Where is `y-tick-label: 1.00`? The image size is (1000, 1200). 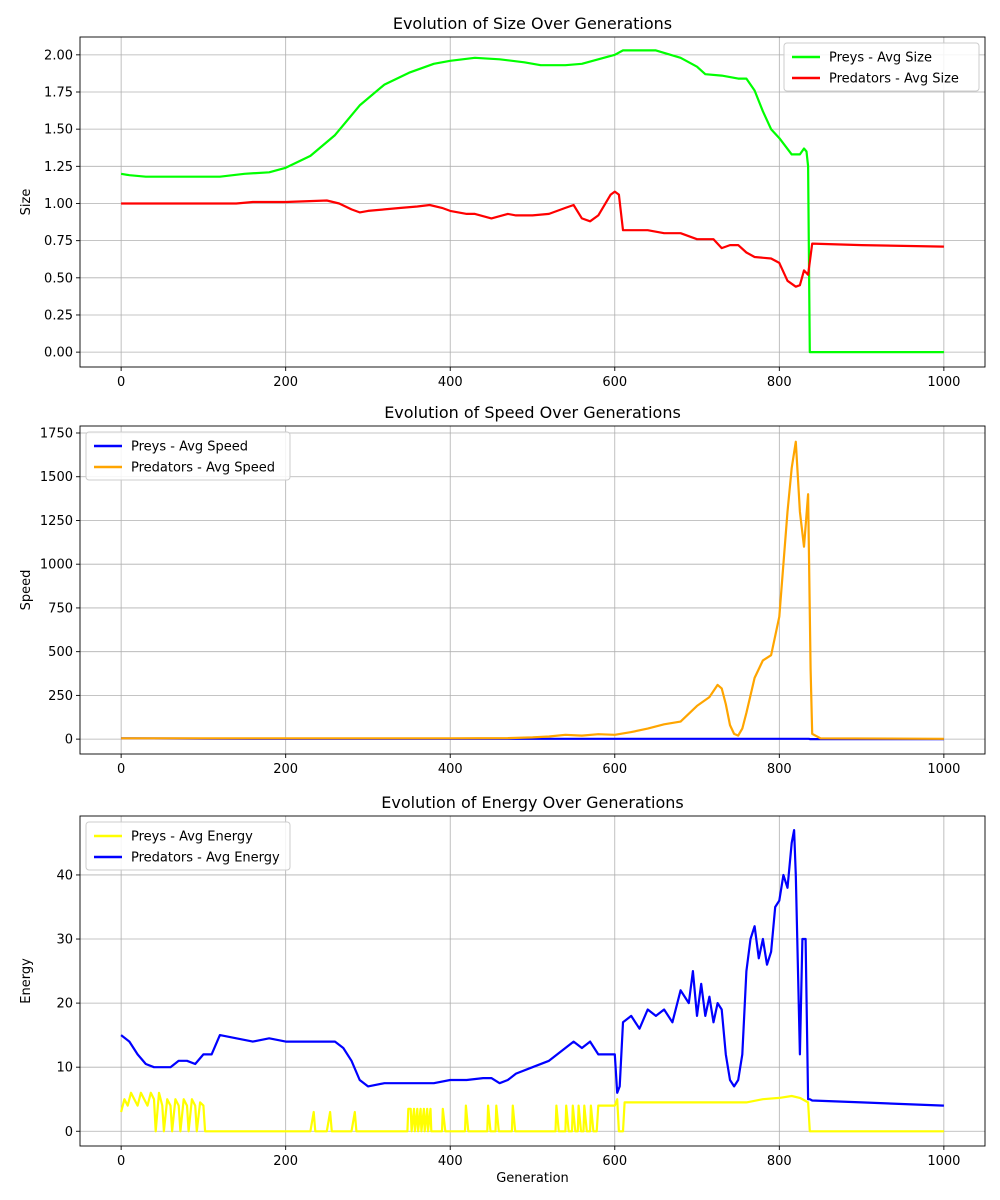
y-tick-label: 1.00 is located at coordinates (58, 204).